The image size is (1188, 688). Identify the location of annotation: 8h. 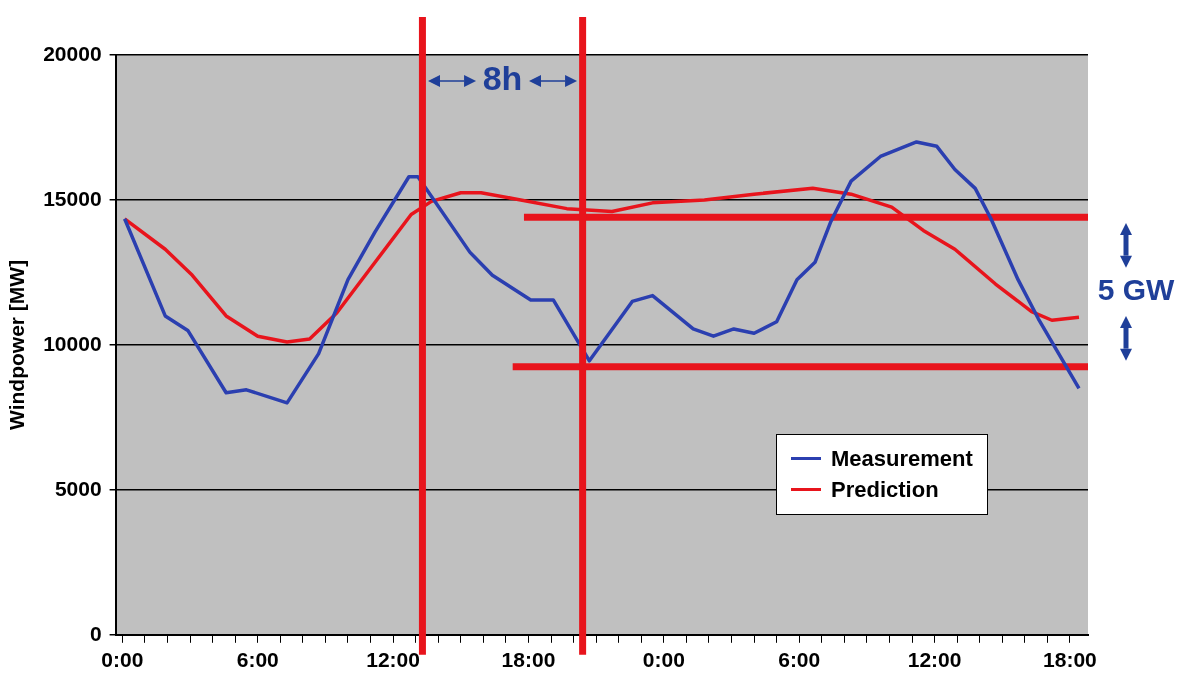
(502, 78).